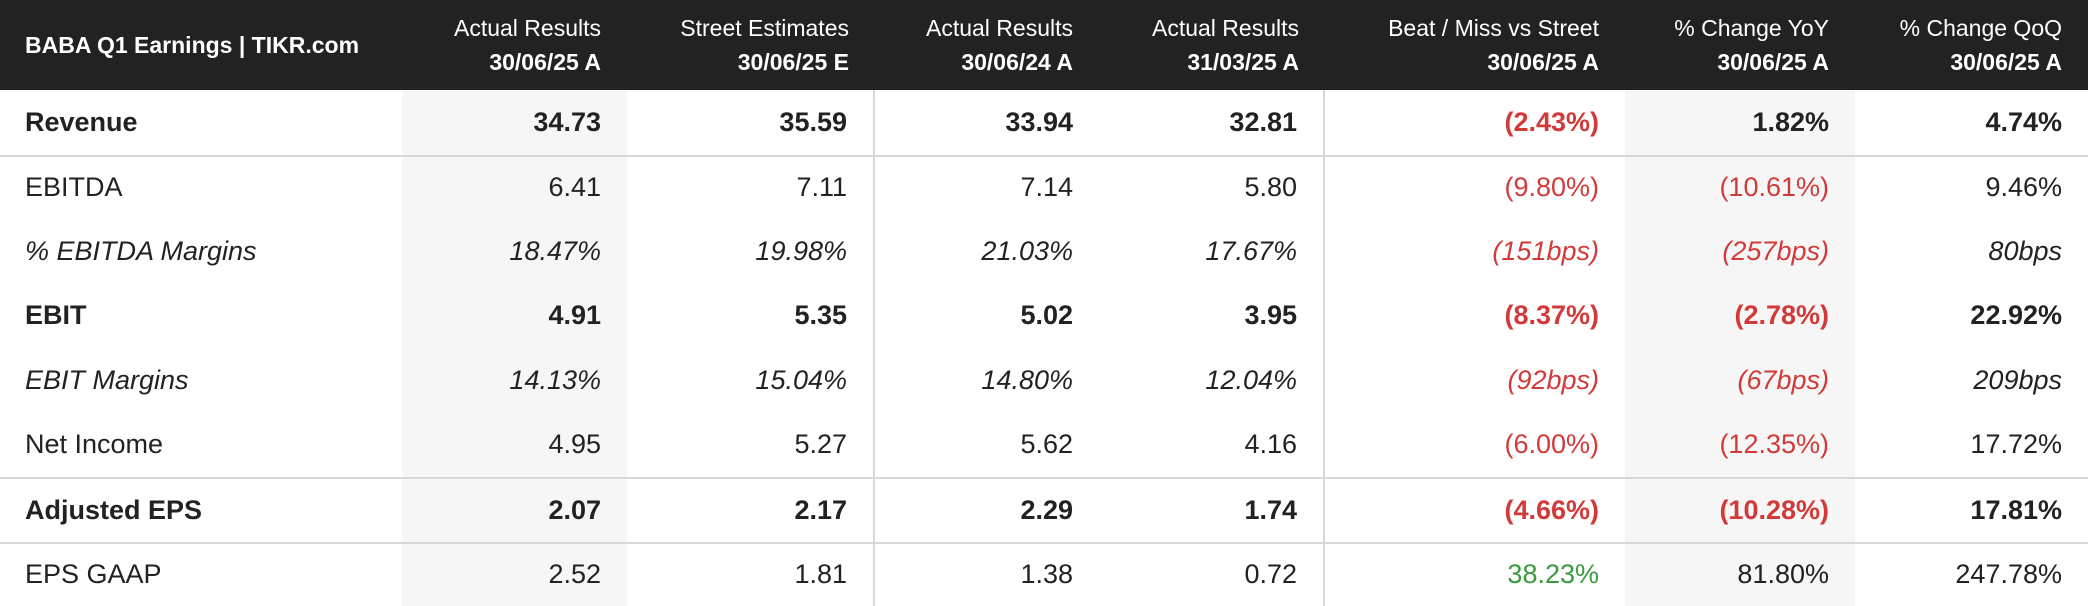  I want to click on table-cell: 1.74, so click(1212, 509).